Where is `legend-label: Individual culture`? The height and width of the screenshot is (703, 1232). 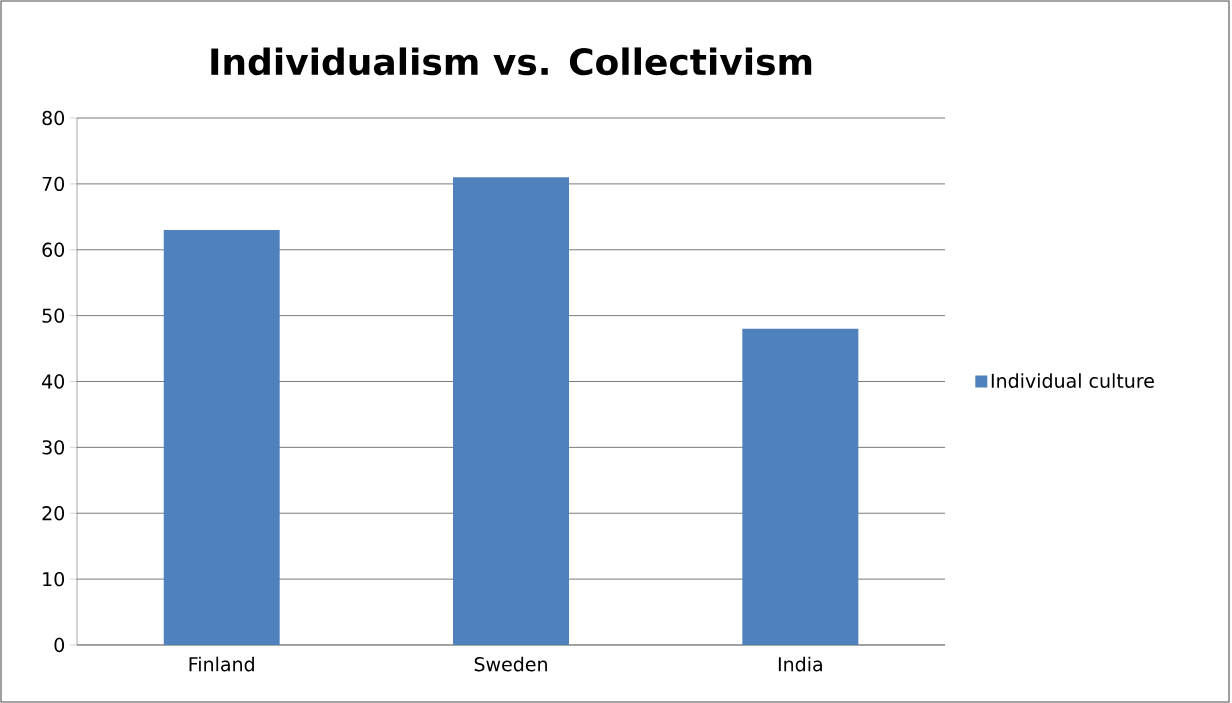
legend-label: Individual culture is located at coordinates (1072, 380).